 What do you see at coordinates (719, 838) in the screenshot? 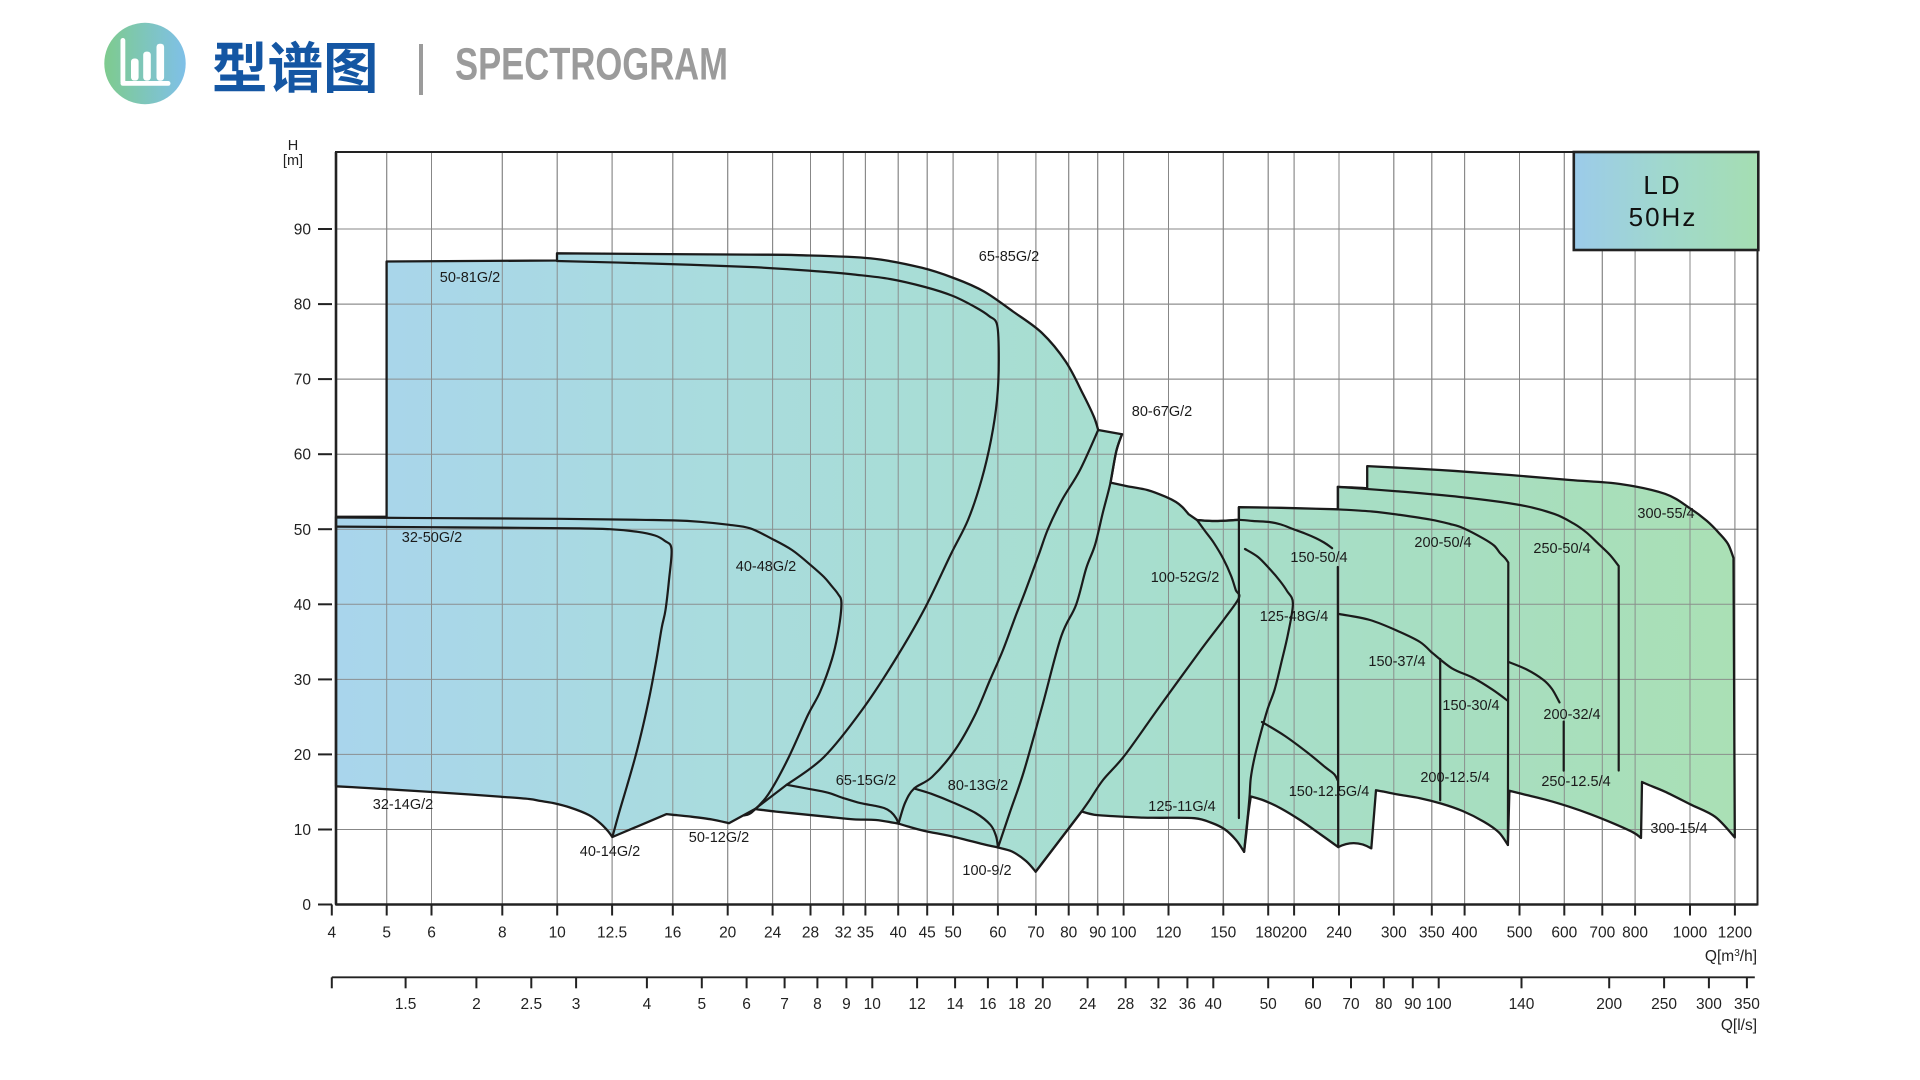
I see `svg-text: 50-12G/2` at bounding box center [719, 838].